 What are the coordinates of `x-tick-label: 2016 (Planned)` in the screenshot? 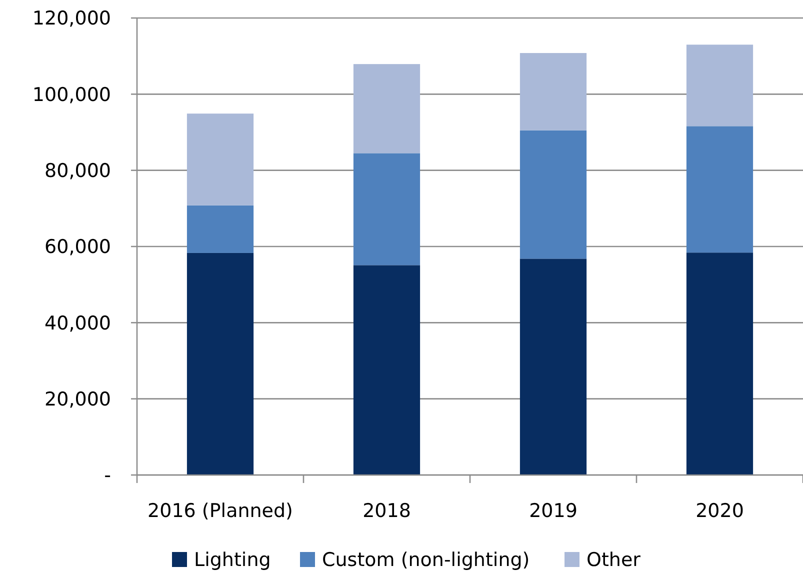 It's located at (220, 511).